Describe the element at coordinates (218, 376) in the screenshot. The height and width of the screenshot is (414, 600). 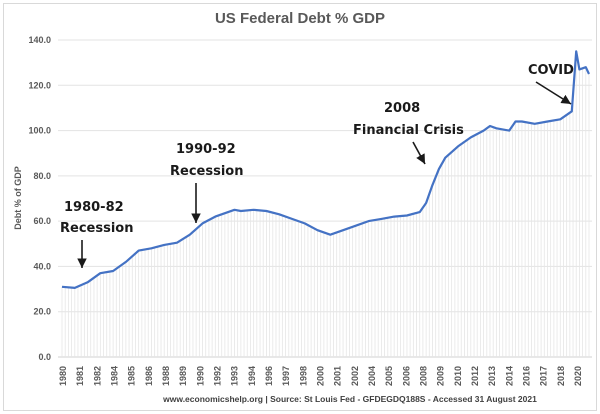
I see `x-tick-label: 1992` at that location.